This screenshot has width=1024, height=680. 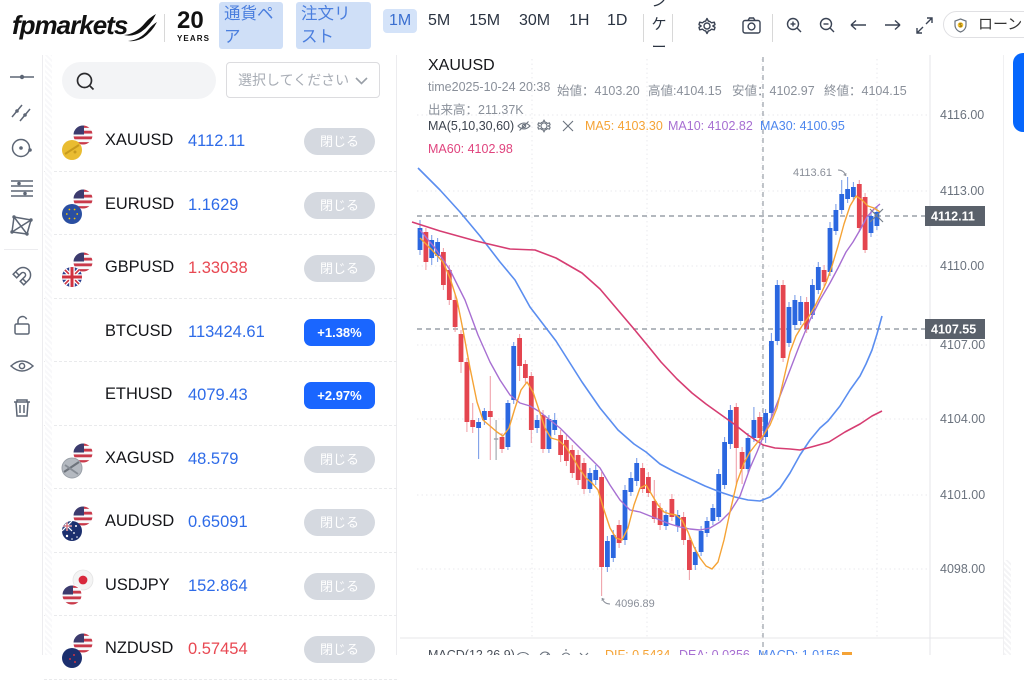 I want to click on svg-text: 4104.00, so click(x=962, y=419).